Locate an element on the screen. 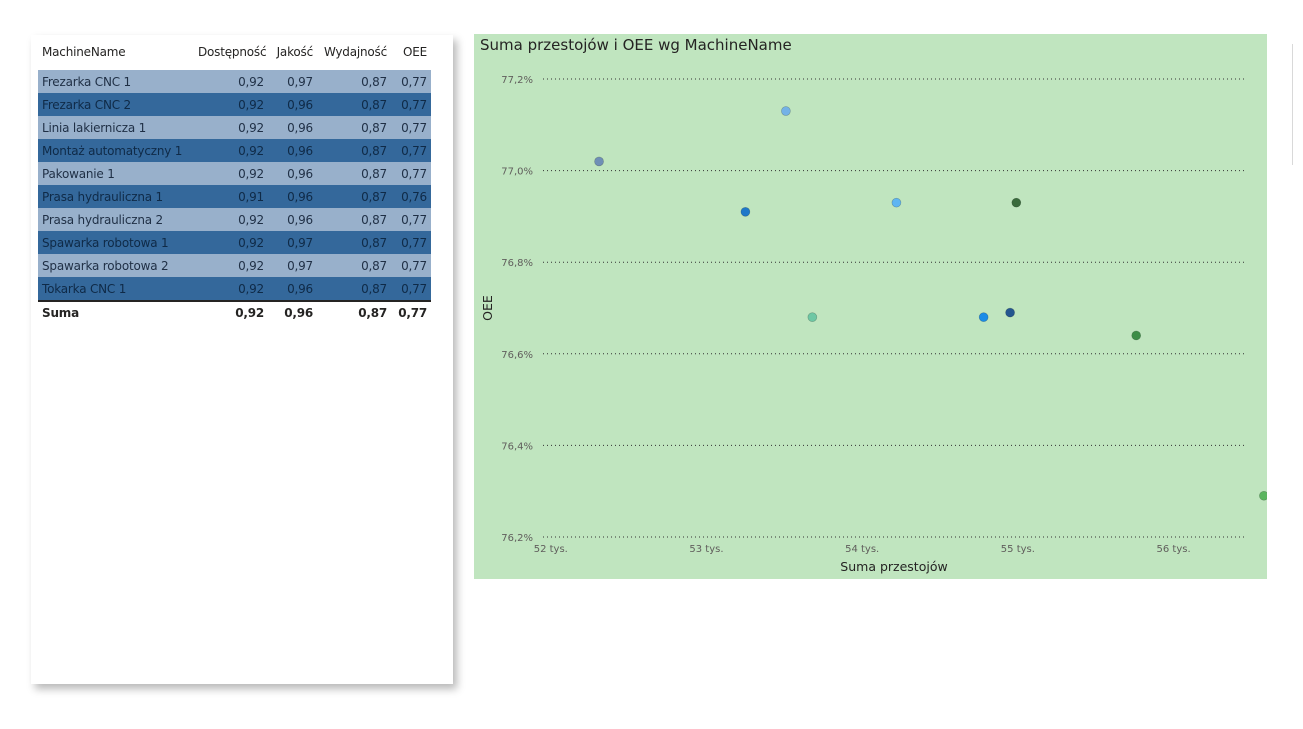  table-row: Spawarka robotowa 2 0,92 0,97 0,87 0,77 is located at coordinates (234, 265).